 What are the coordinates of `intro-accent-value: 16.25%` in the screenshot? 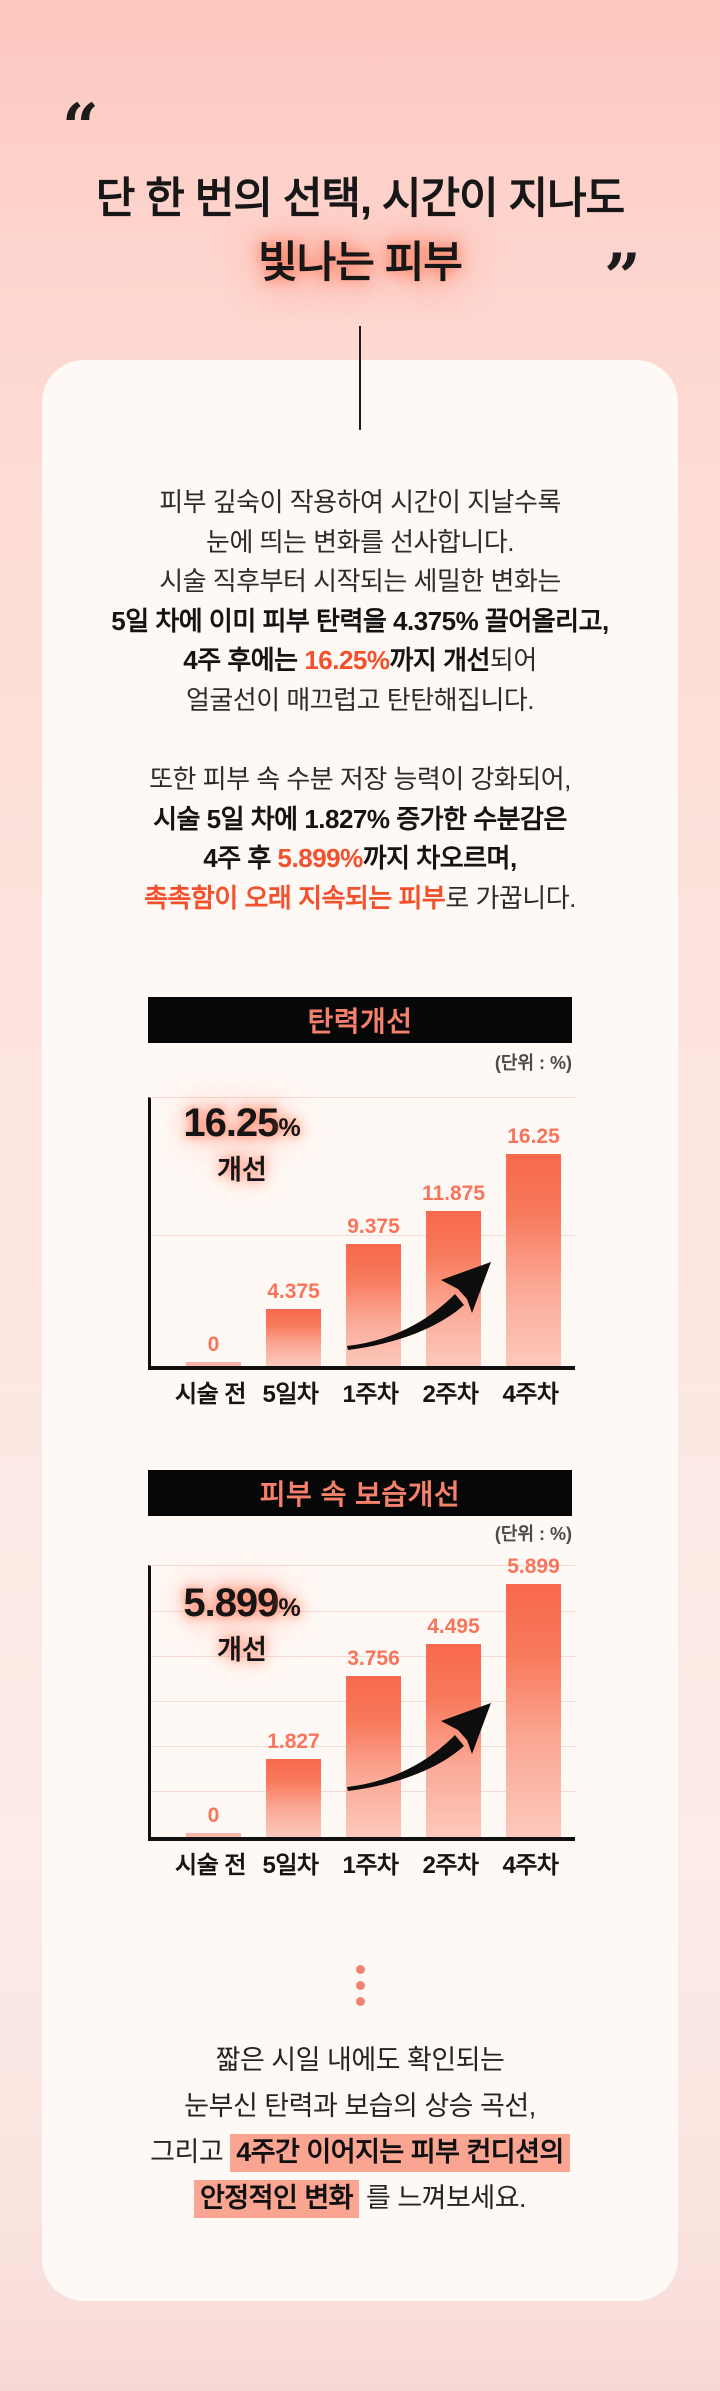 It's located at (347, 660).